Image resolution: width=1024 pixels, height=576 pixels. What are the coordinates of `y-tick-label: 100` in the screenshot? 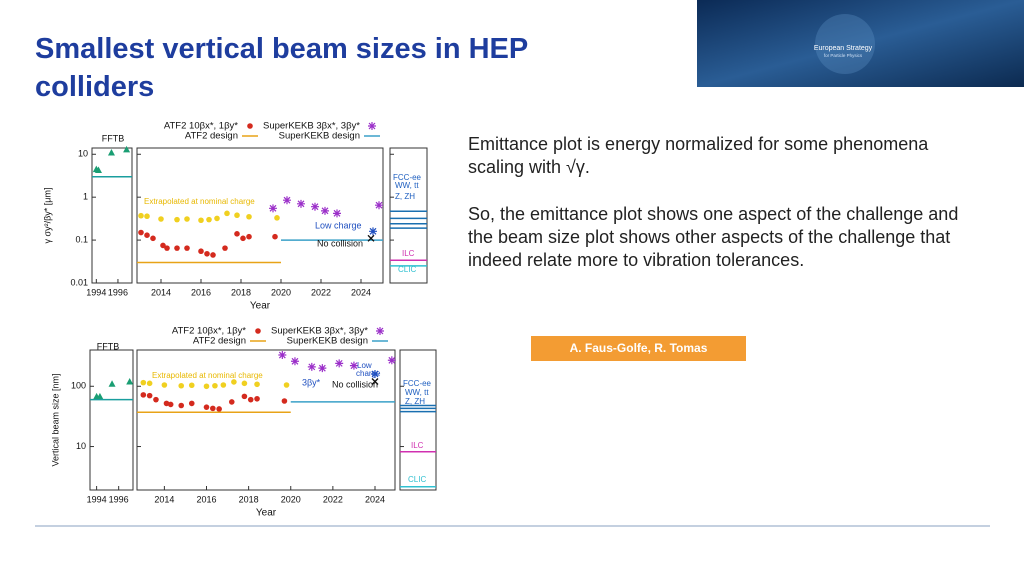 It's located at (78, 386).